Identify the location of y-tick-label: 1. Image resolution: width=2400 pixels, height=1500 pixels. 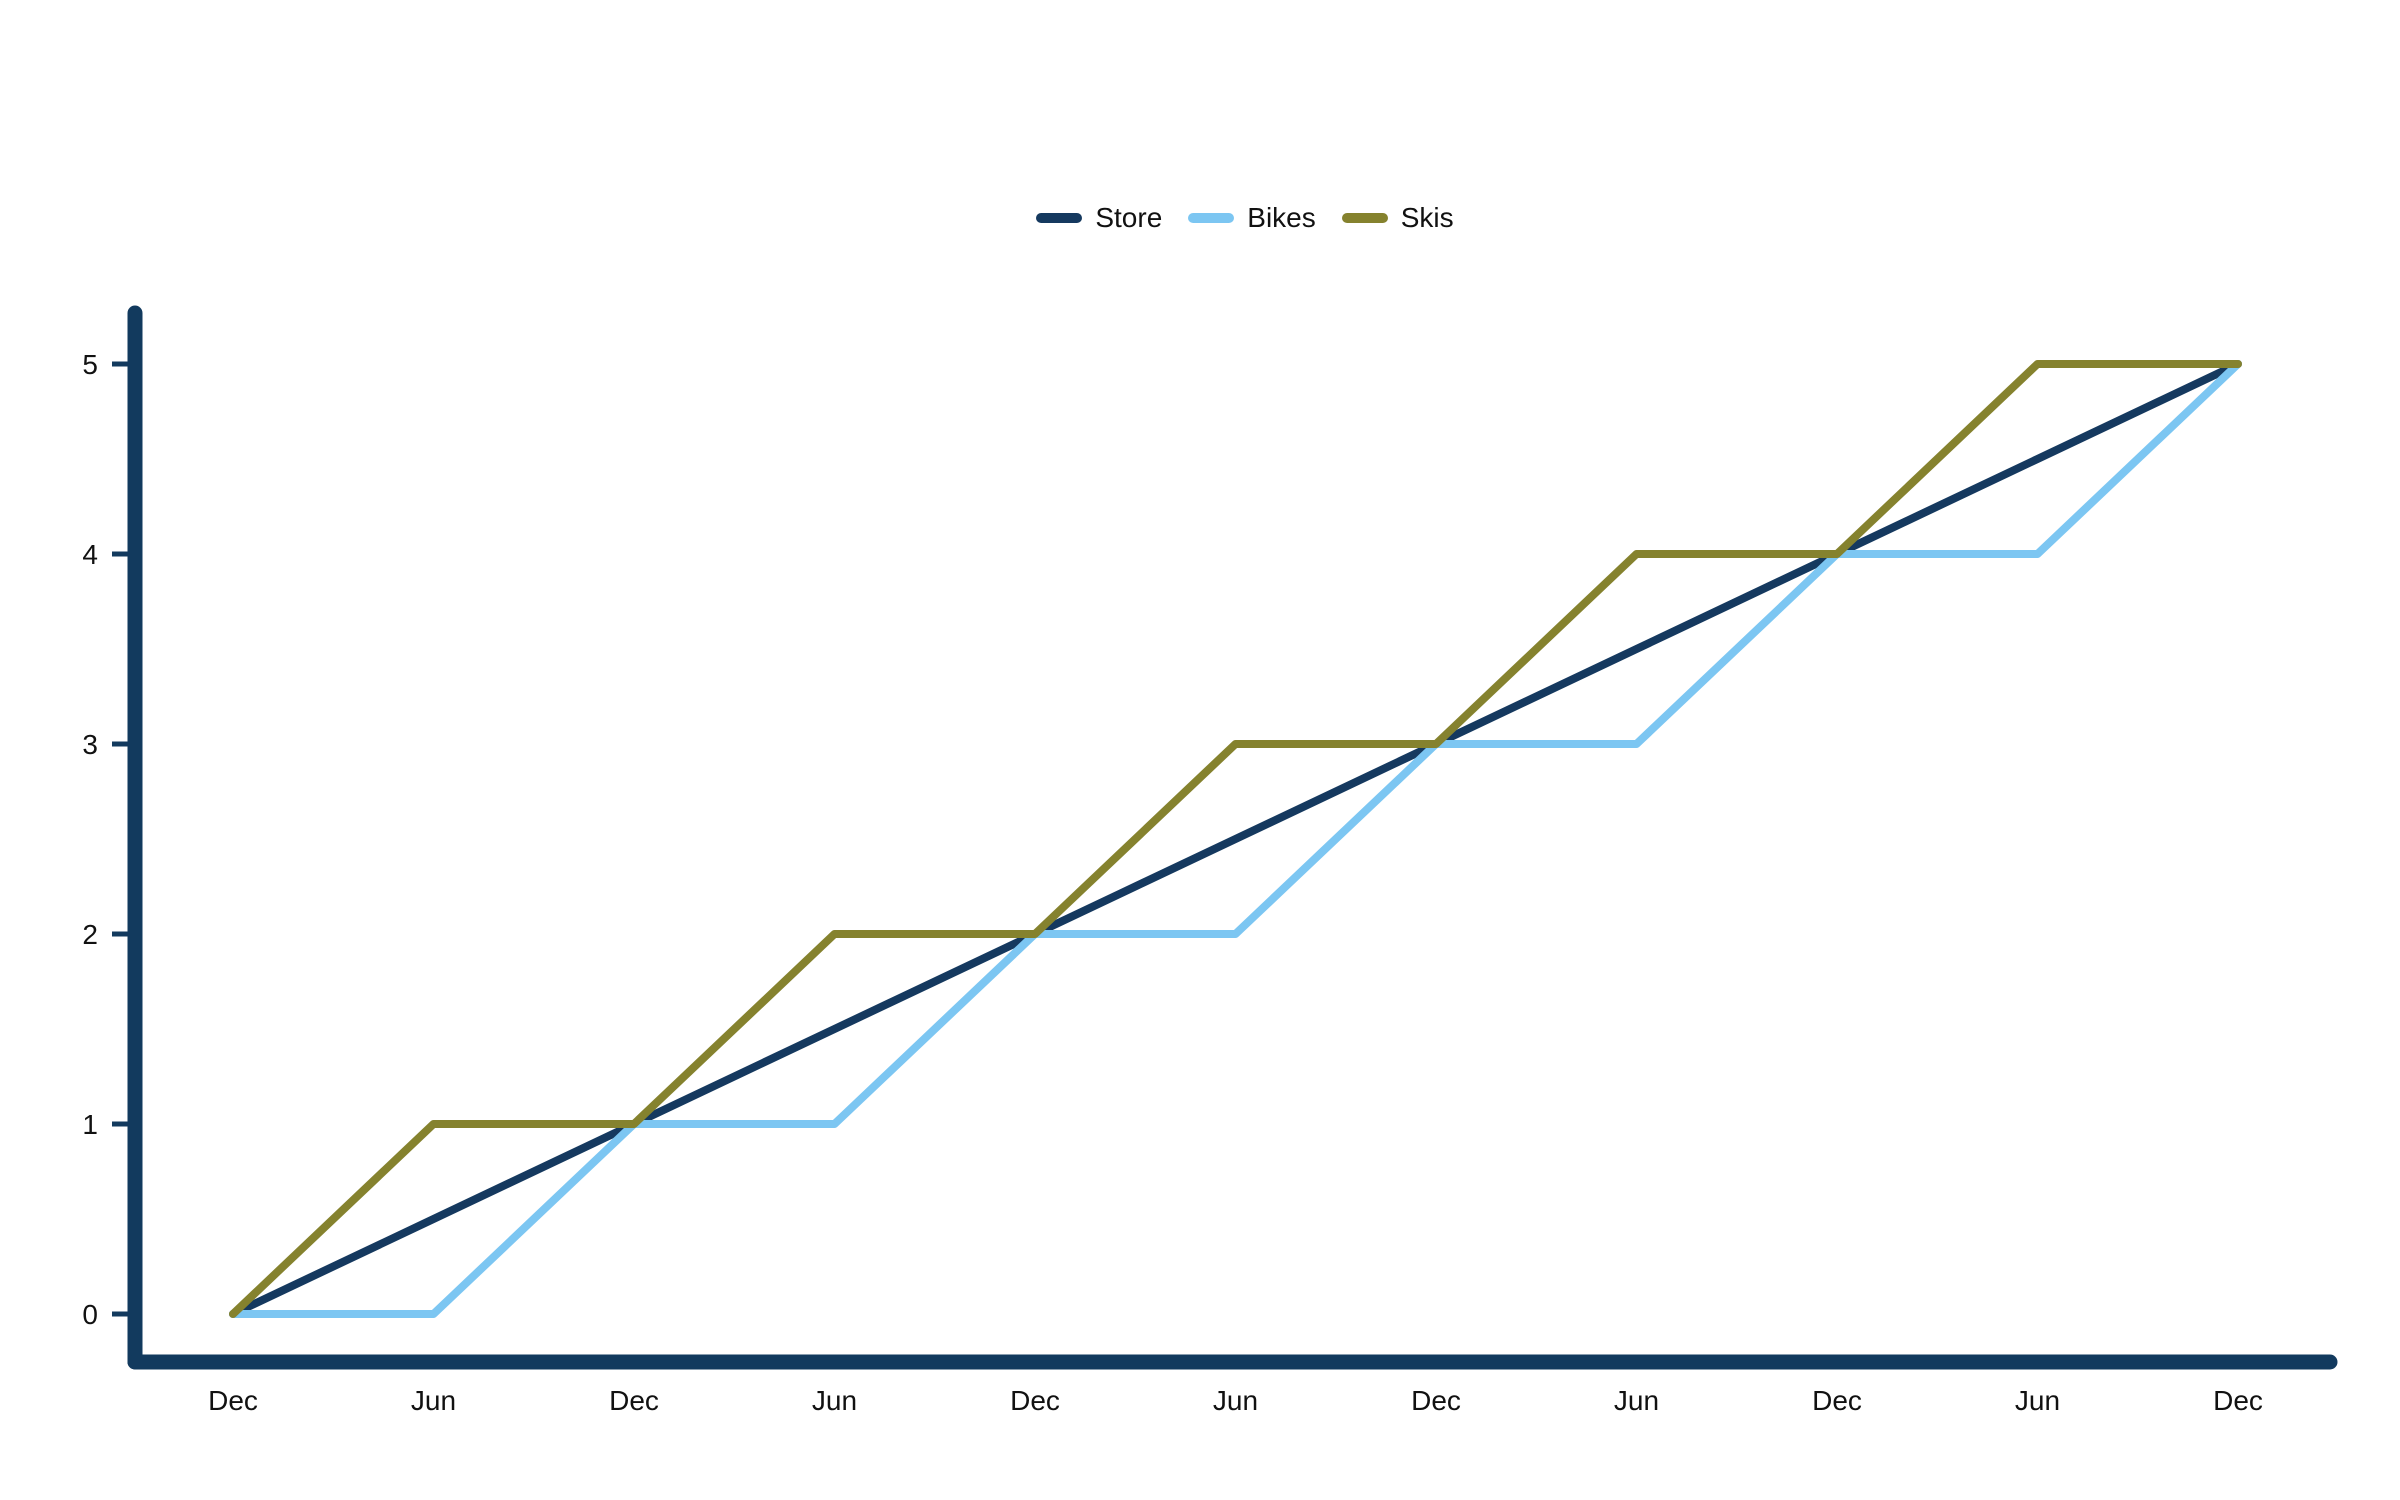
(90, 1124).